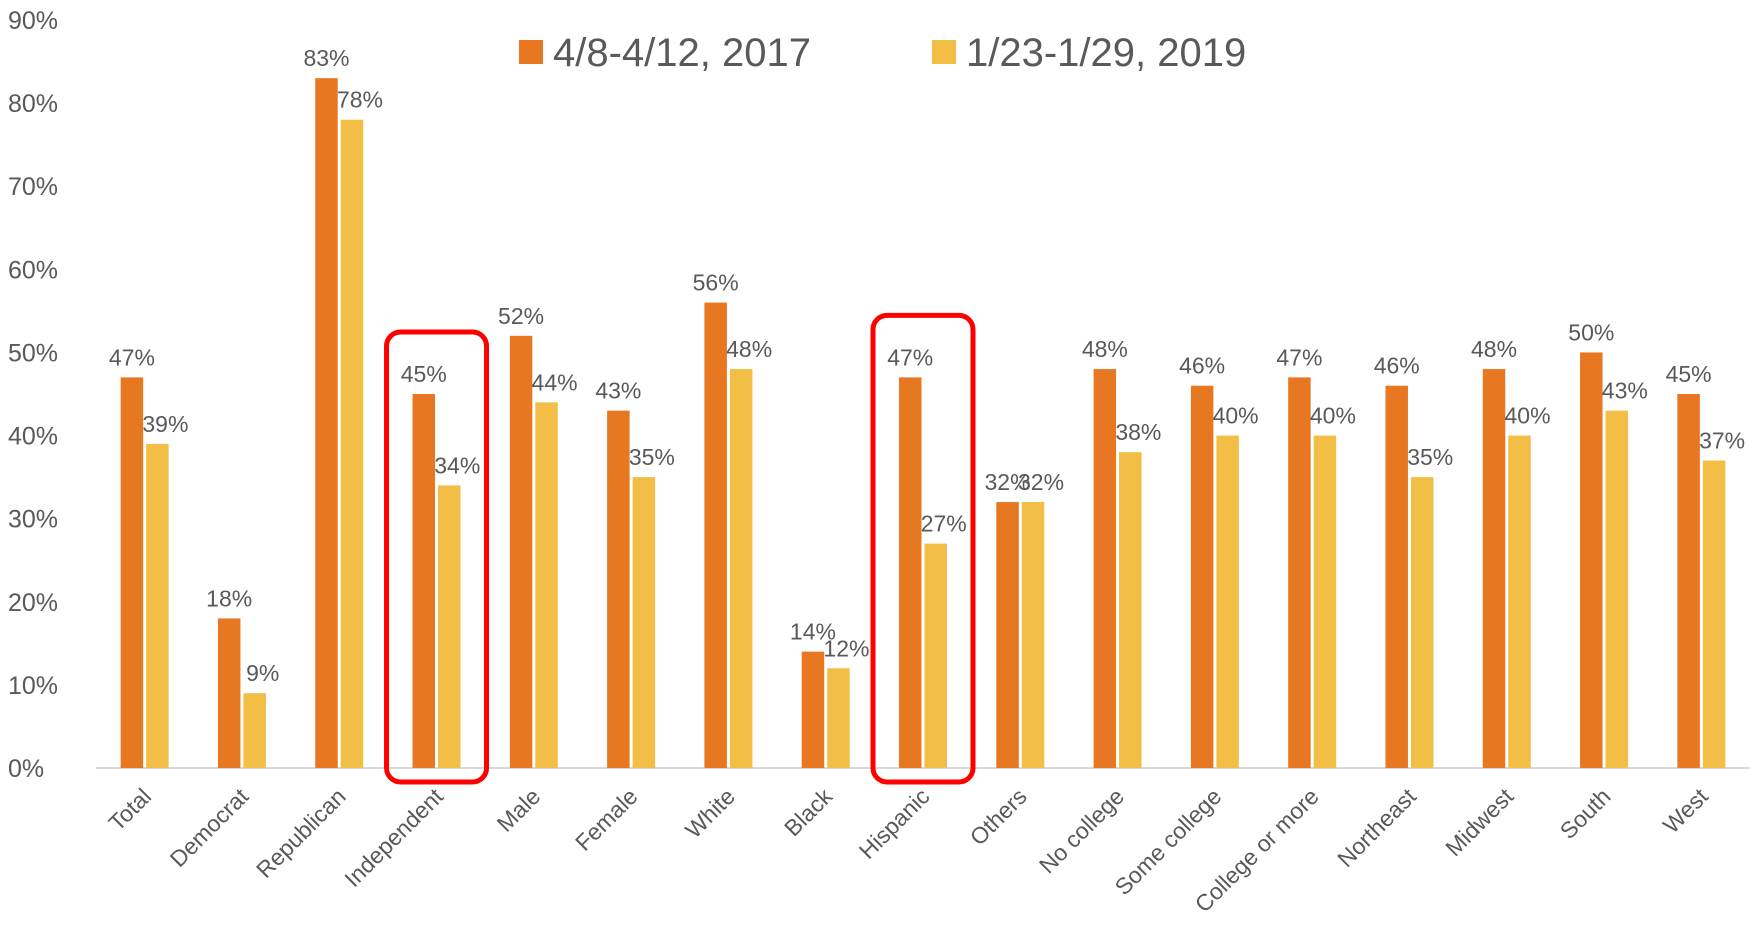 Image resolution: width=1760 pixels, height=952 pixels. I want to click on y-tick-label: 0%, so click(26, 769).